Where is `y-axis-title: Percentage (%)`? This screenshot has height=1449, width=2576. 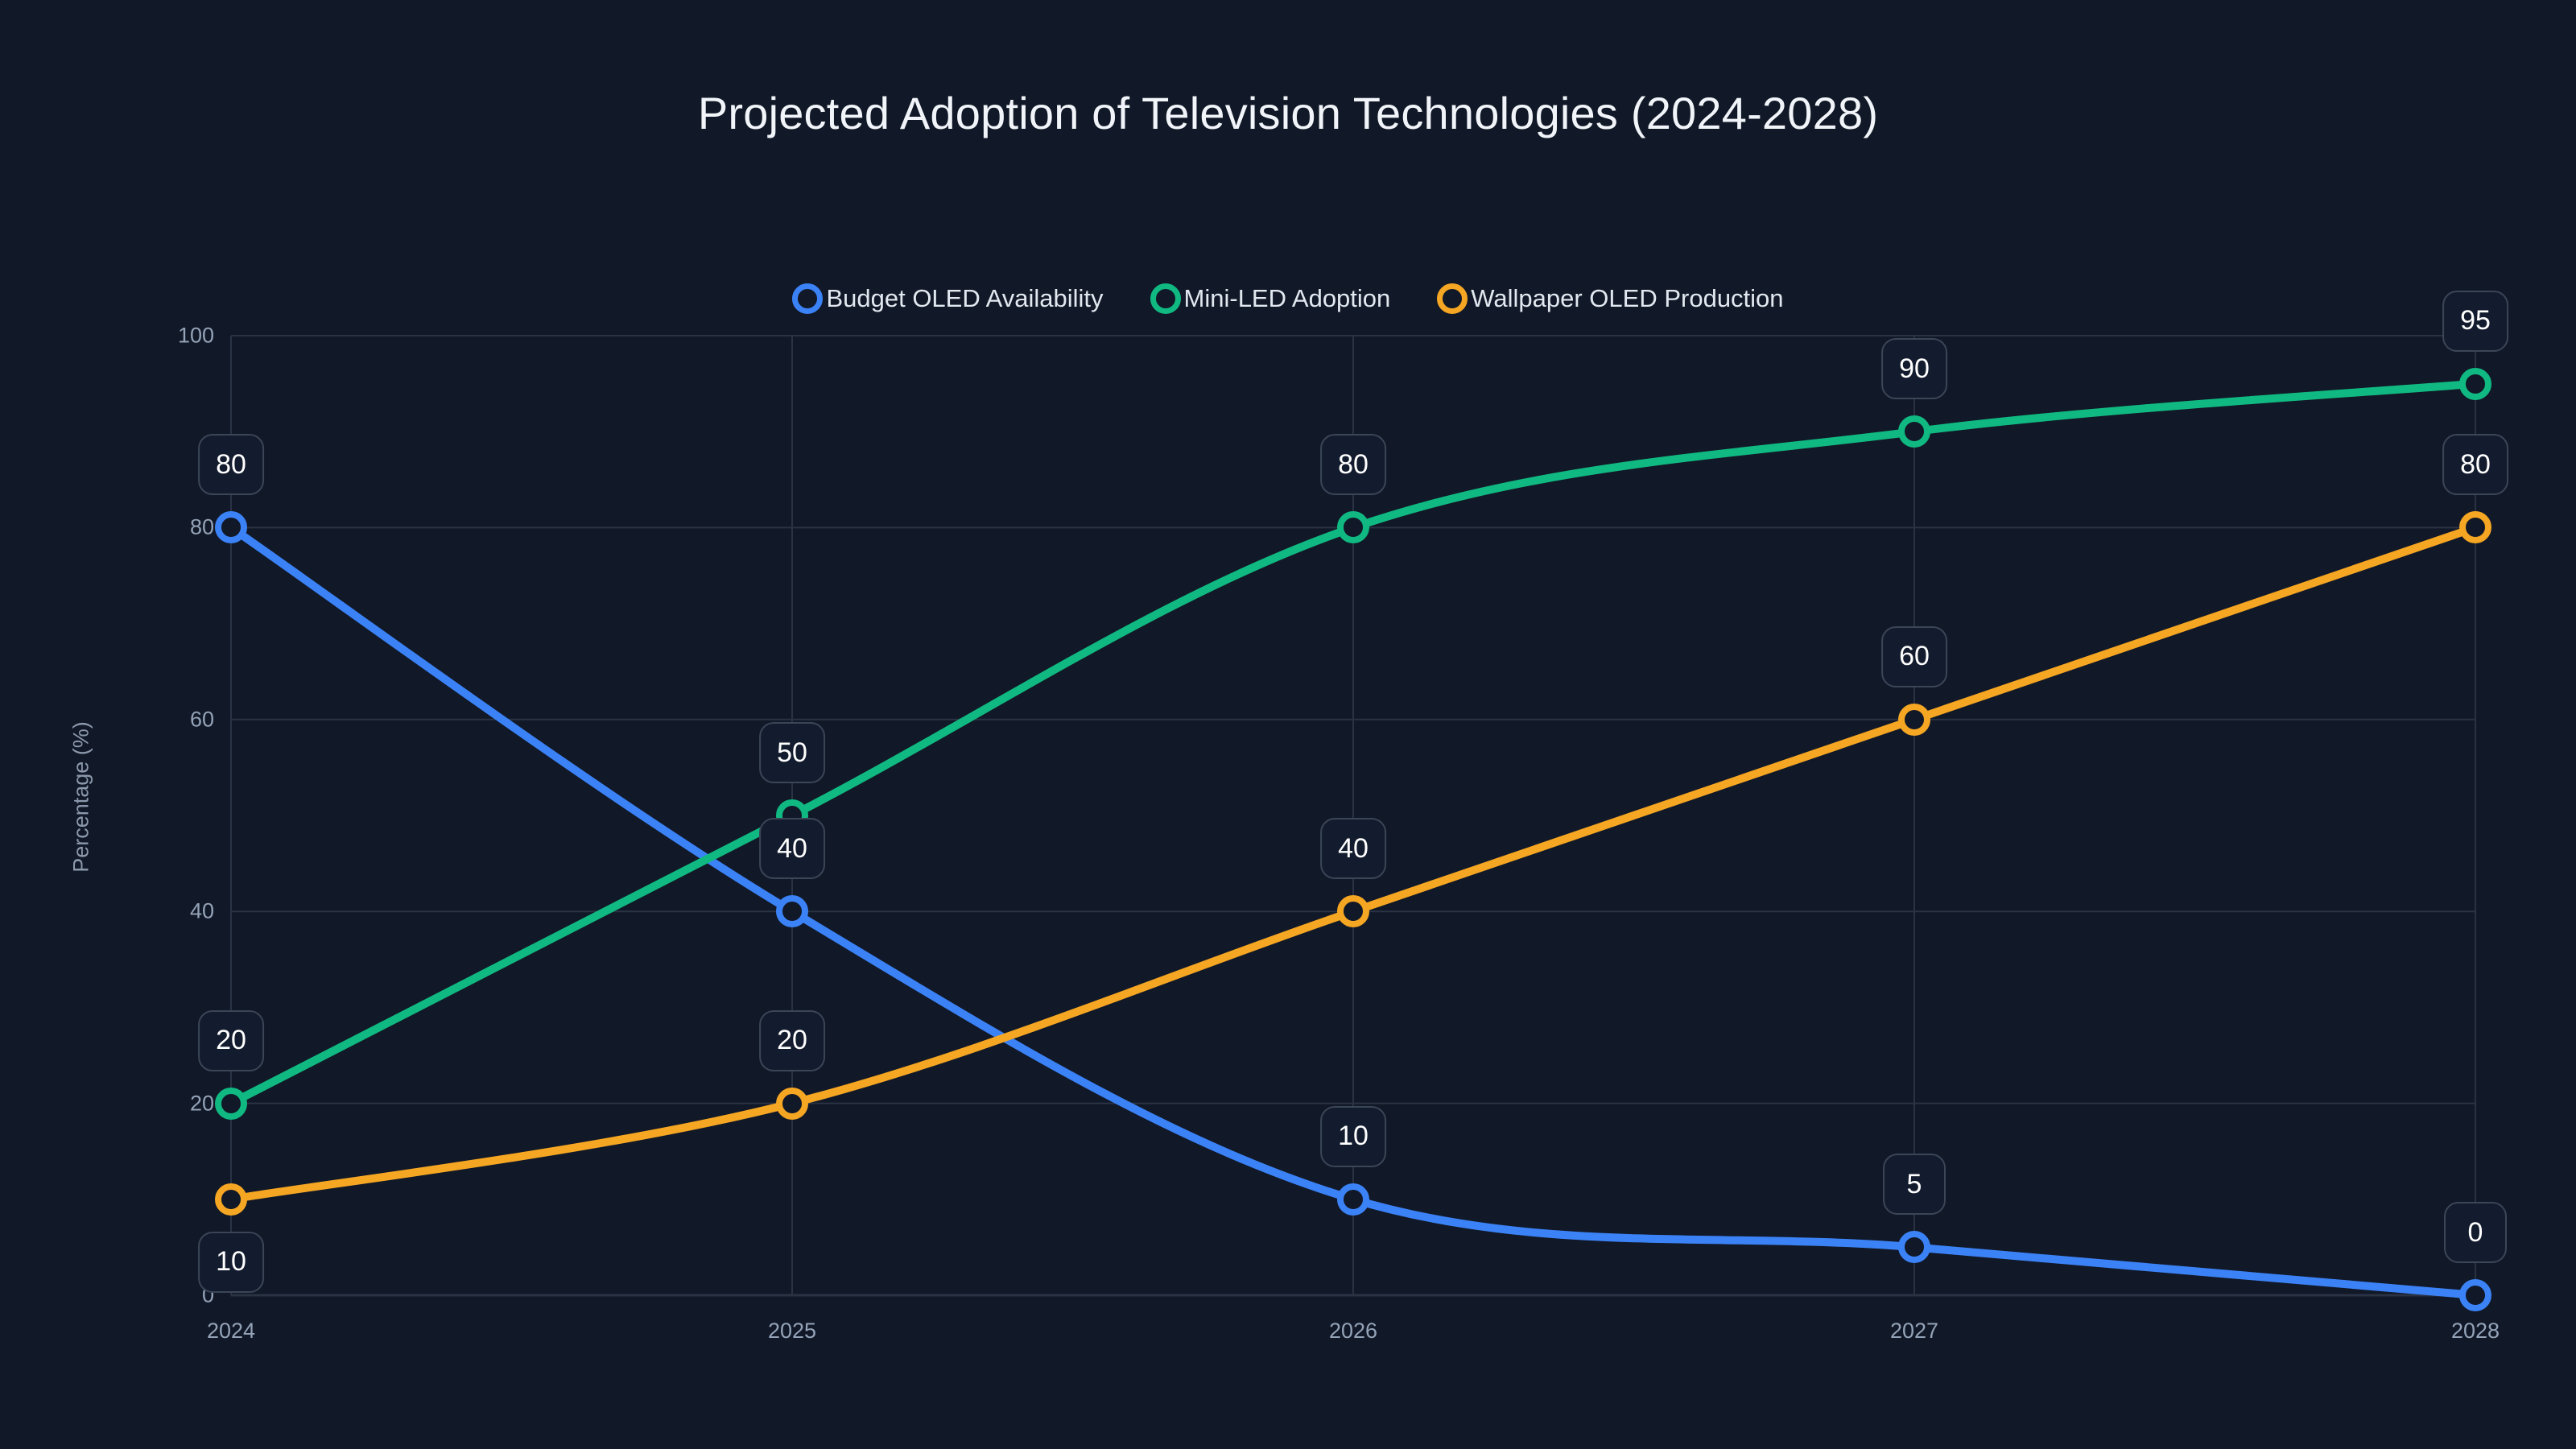 y-axis-title: Percentage (%) is located at coordinates (80, 797).